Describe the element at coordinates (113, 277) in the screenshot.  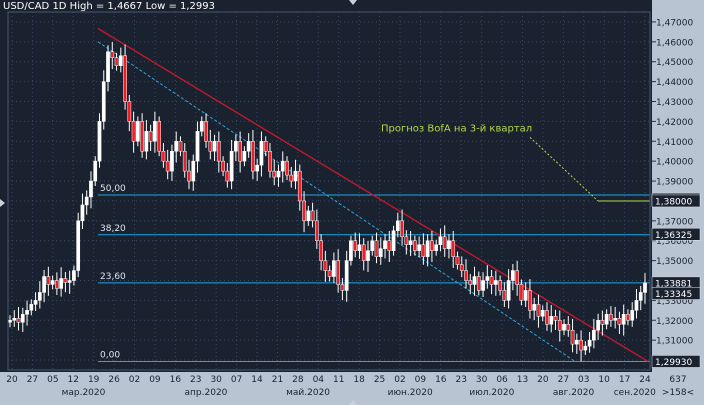
I see `fib-level-label: 23,60` at that location.